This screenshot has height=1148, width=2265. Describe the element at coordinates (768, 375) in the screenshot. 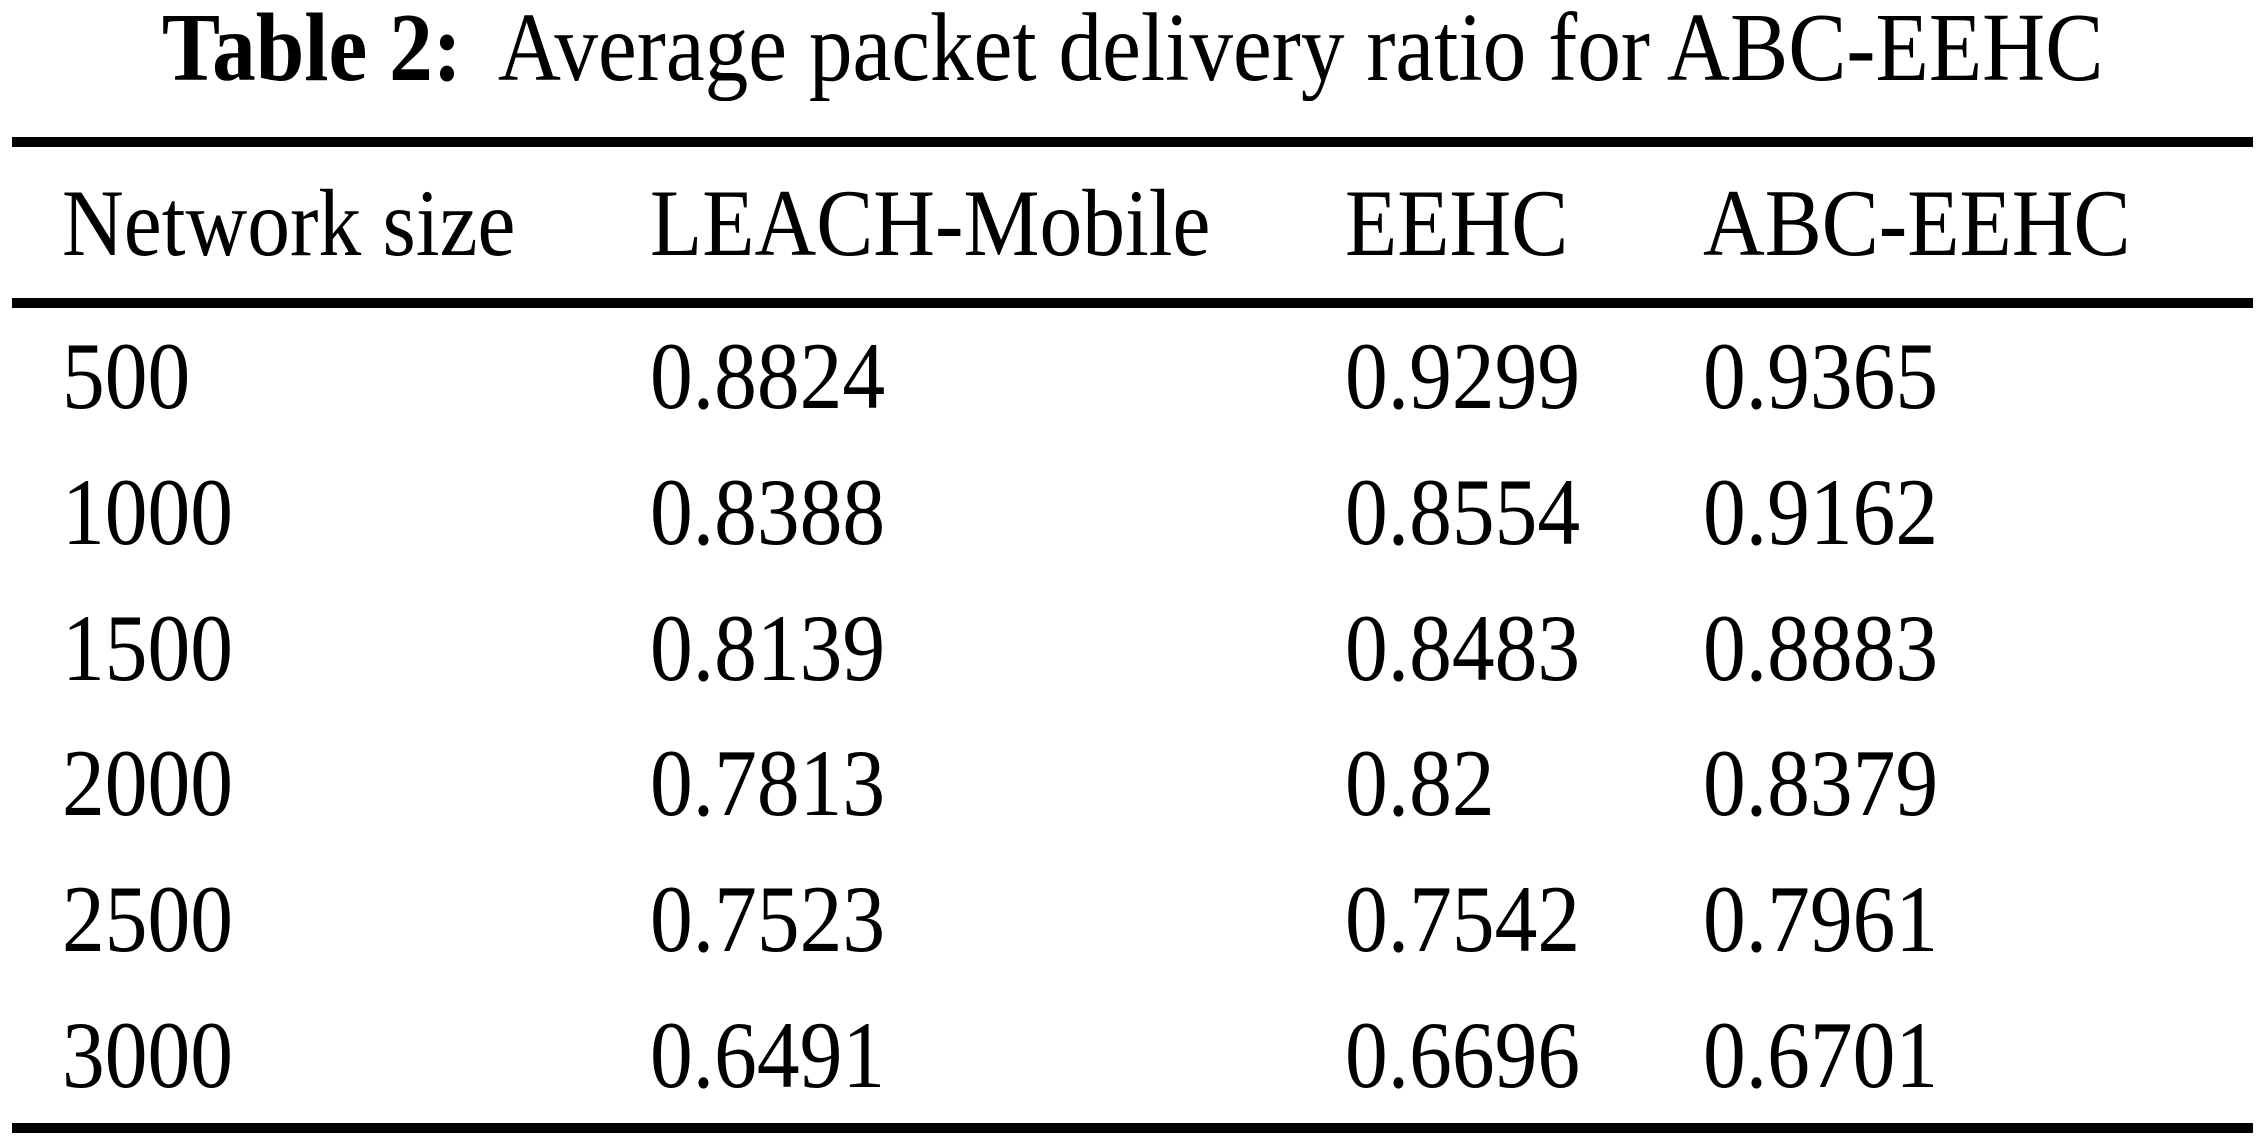

I see `table-cell-leach-mobile: 0.8824` at that location.